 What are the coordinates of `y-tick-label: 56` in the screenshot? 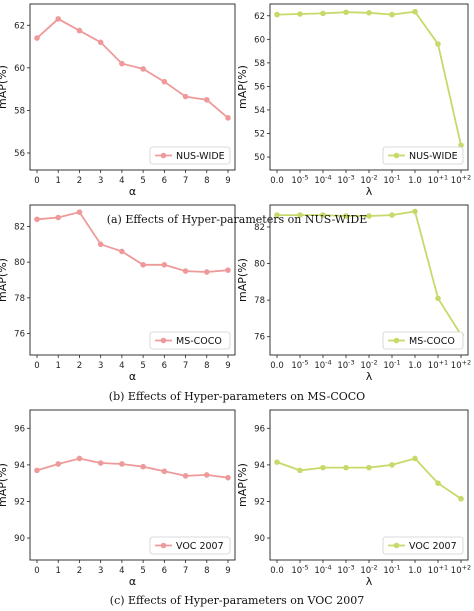 It's located at (259, 87).